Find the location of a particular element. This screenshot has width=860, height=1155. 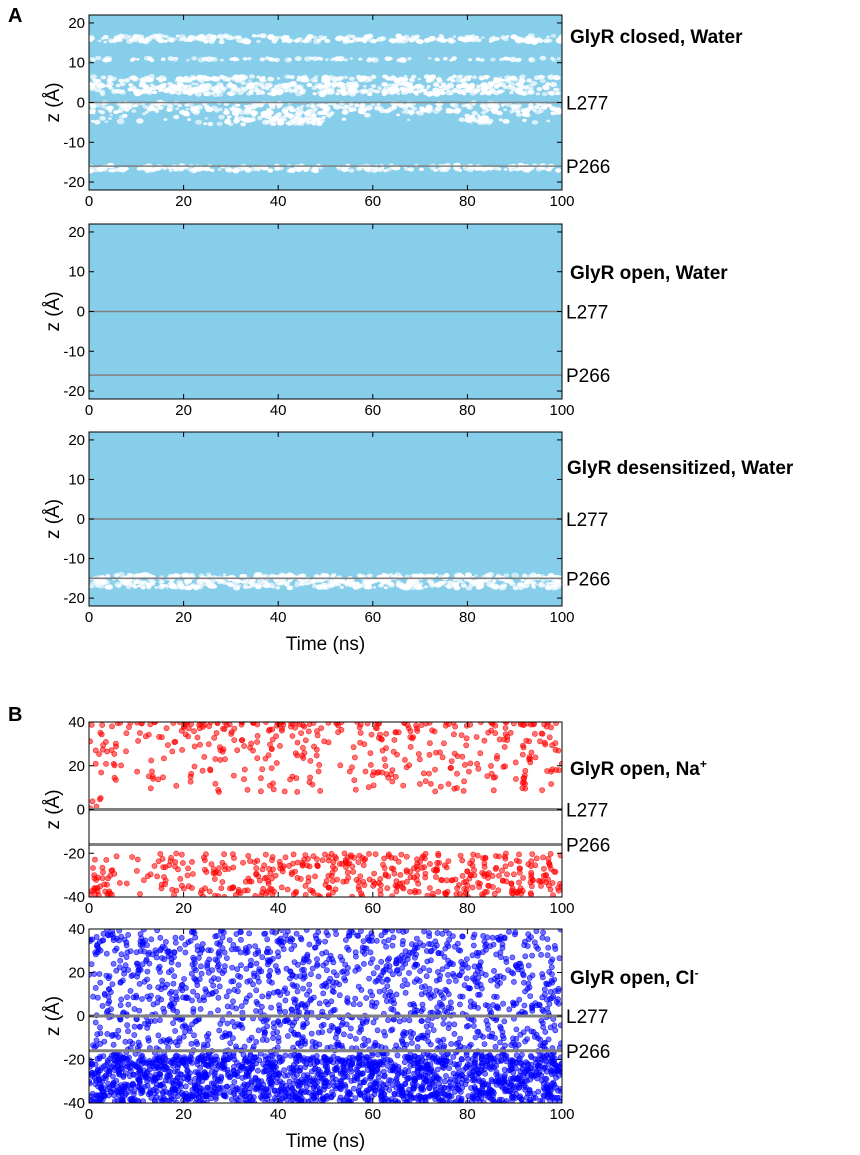

panel-label-a: A is located at coordinates (15, 16).